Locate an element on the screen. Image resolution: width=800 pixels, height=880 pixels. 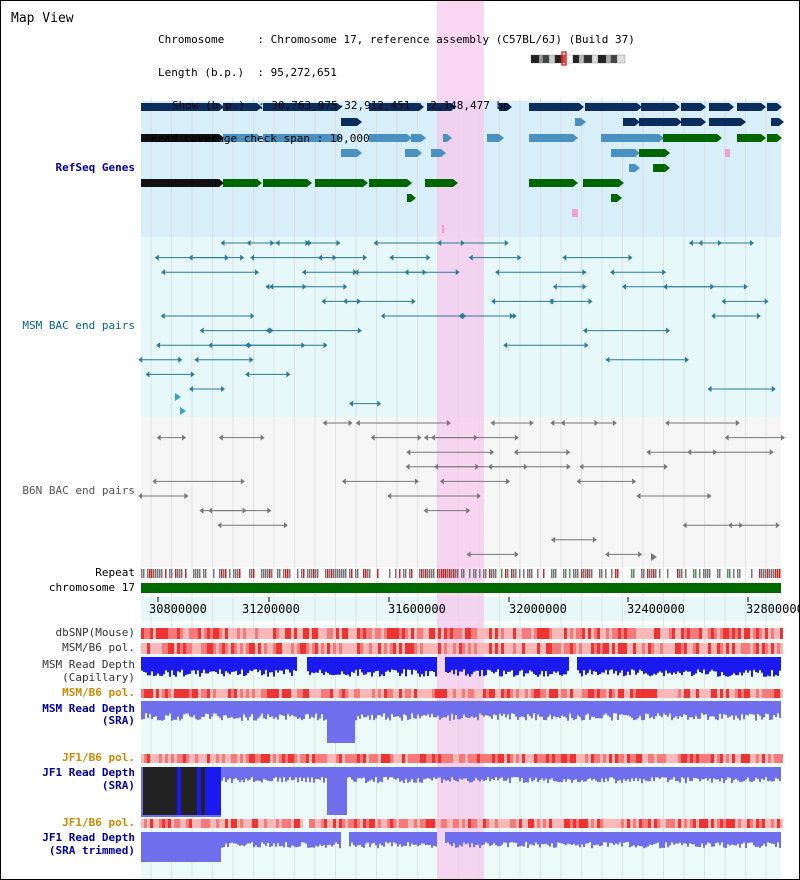
track-label-jf1-read-depth-trimmed: JF1 Read Depth is located at coordinates (88, 837).